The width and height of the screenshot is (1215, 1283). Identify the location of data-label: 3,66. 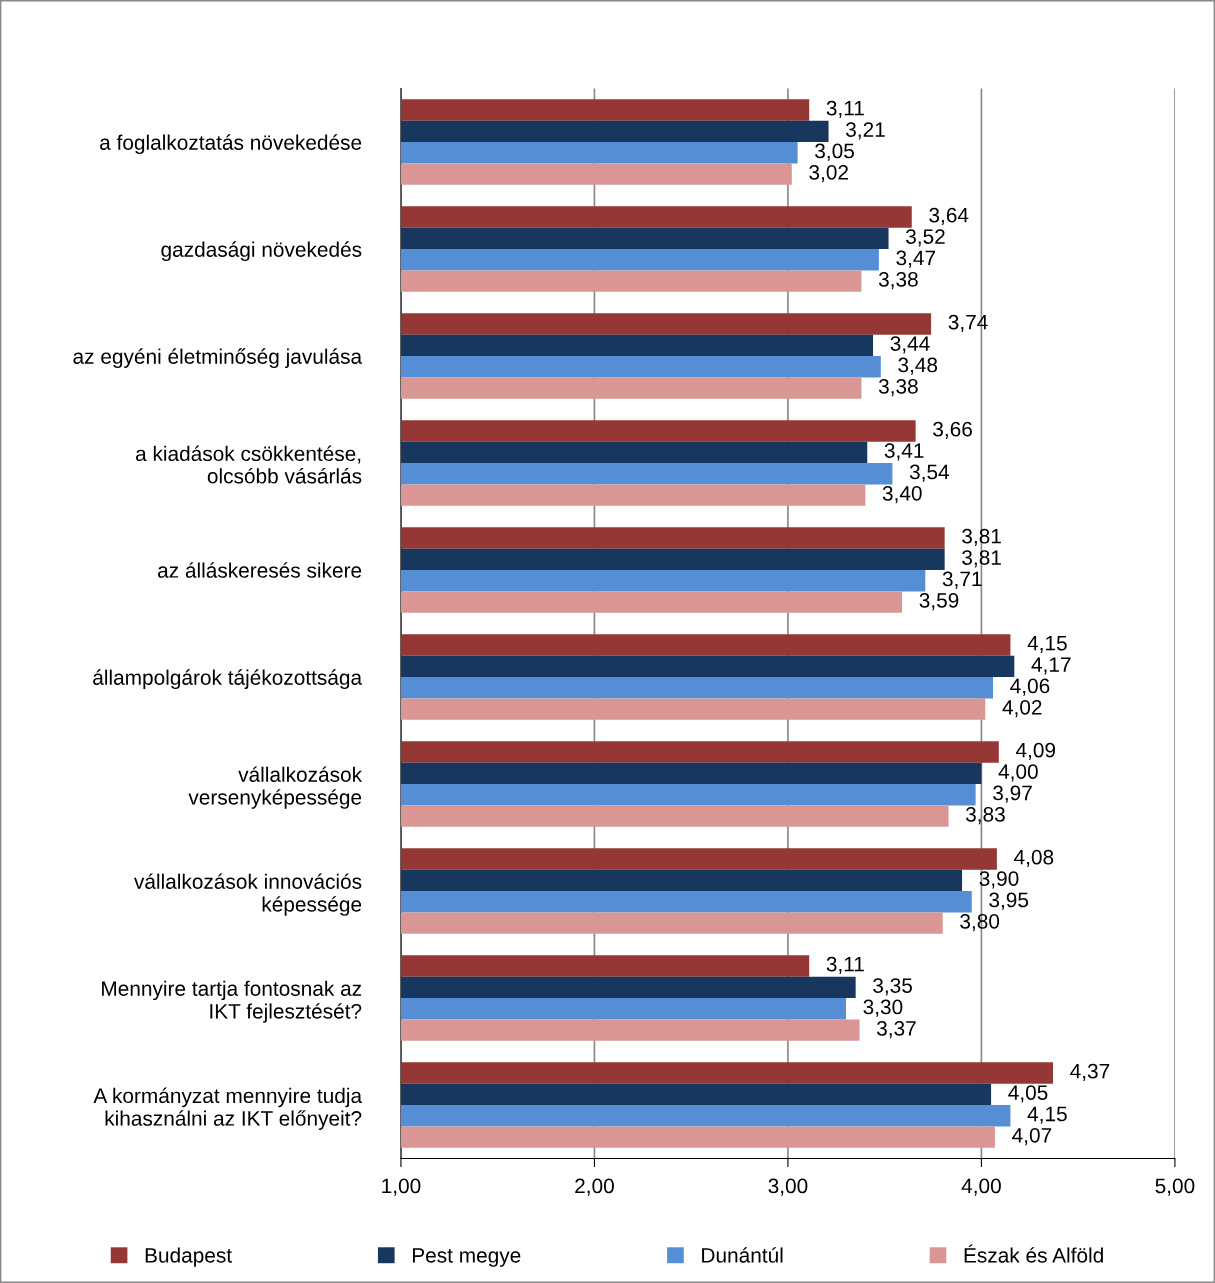
(952, 430).